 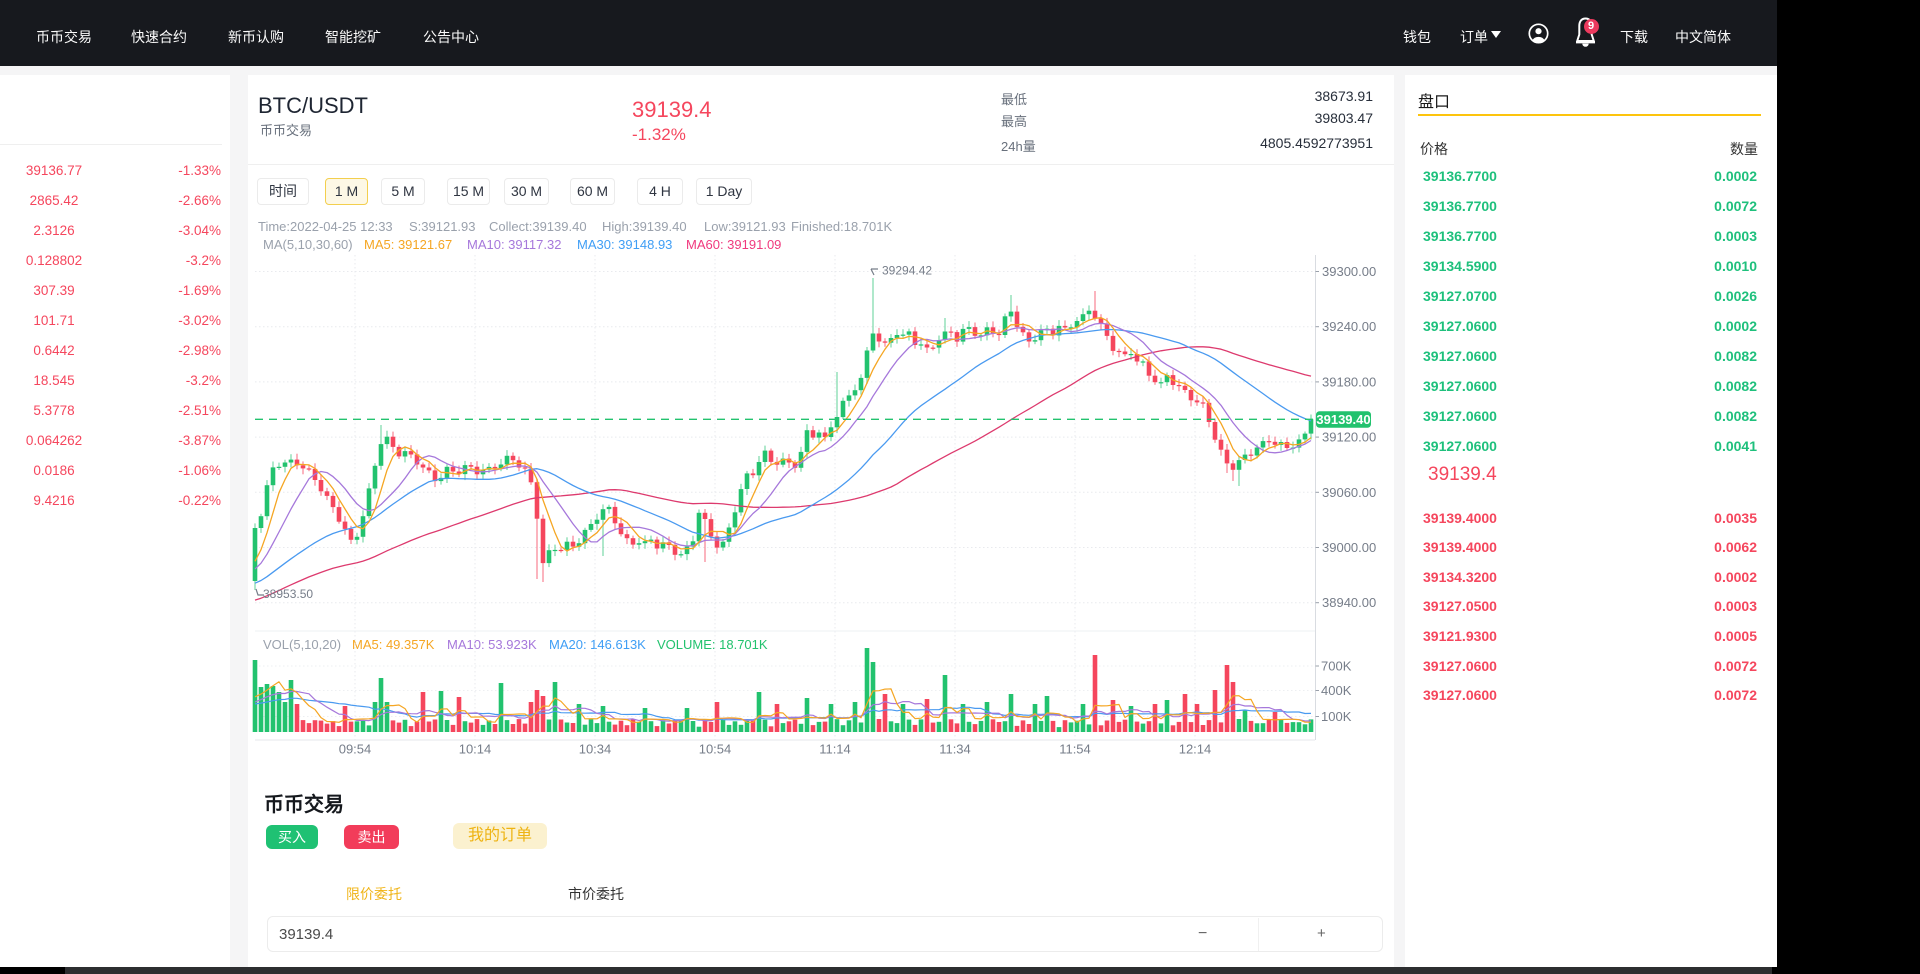 What do you see at coordinates (1336, 666) in the screenshot?
I see `svg-text: 700K` at bounding box center [1336, 666].